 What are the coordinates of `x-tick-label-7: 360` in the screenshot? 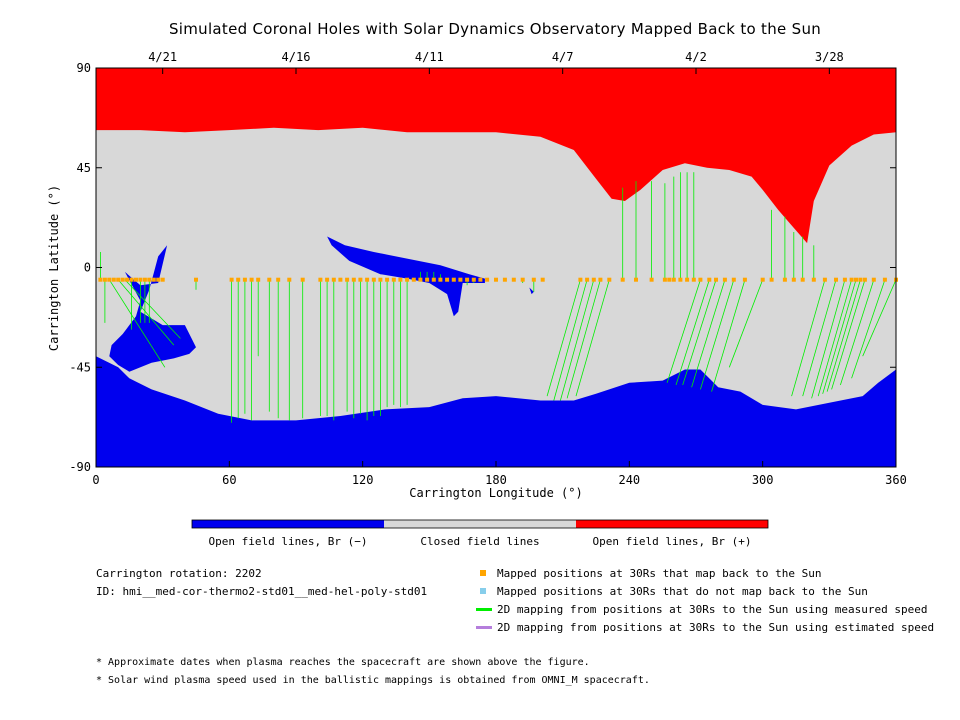 It's located at (896, 480).